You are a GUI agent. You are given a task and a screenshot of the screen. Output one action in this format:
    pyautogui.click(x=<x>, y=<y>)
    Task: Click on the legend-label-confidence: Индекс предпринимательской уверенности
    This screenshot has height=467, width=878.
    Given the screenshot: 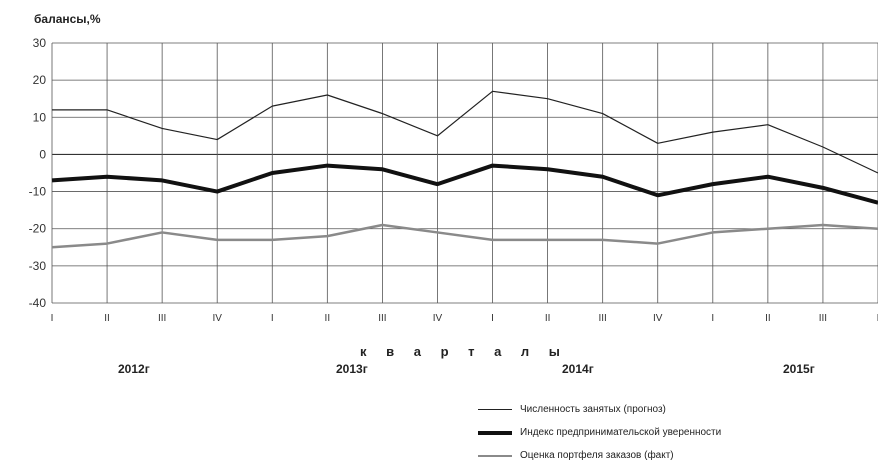 What is the action you would take?
    pyautogui.click(x=621, y=432)
    